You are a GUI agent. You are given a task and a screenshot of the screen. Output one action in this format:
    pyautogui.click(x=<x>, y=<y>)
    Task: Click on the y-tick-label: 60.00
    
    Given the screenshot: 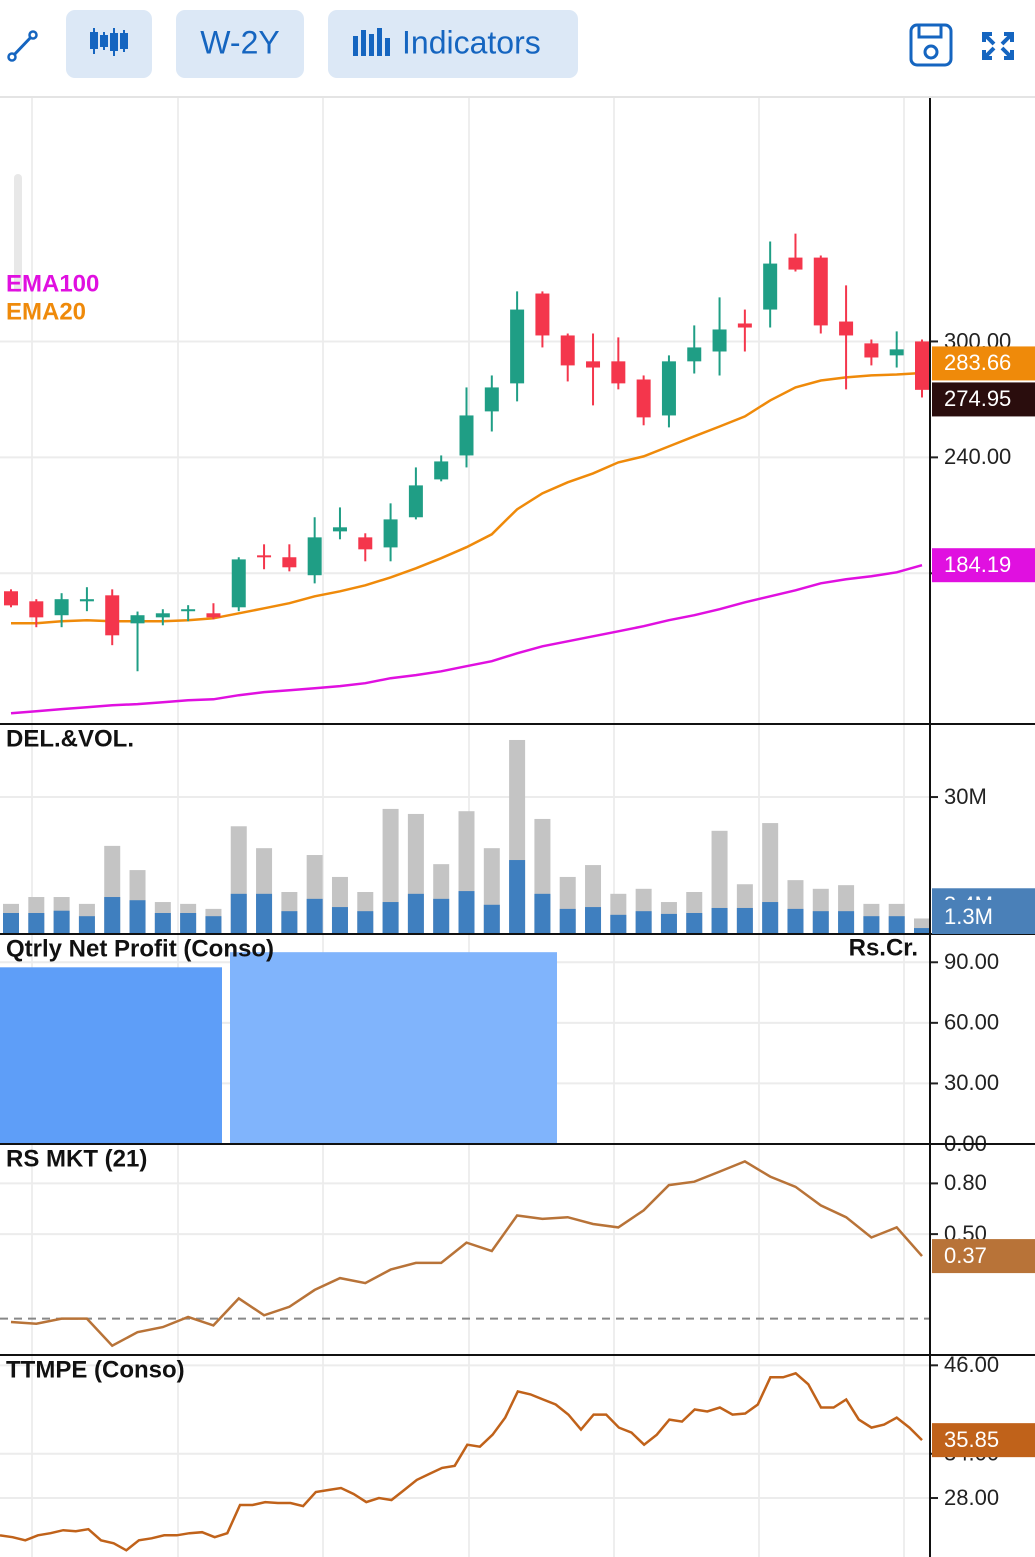 What is the action you would take?
    pyautogui.click(x=971, y=1022)
    